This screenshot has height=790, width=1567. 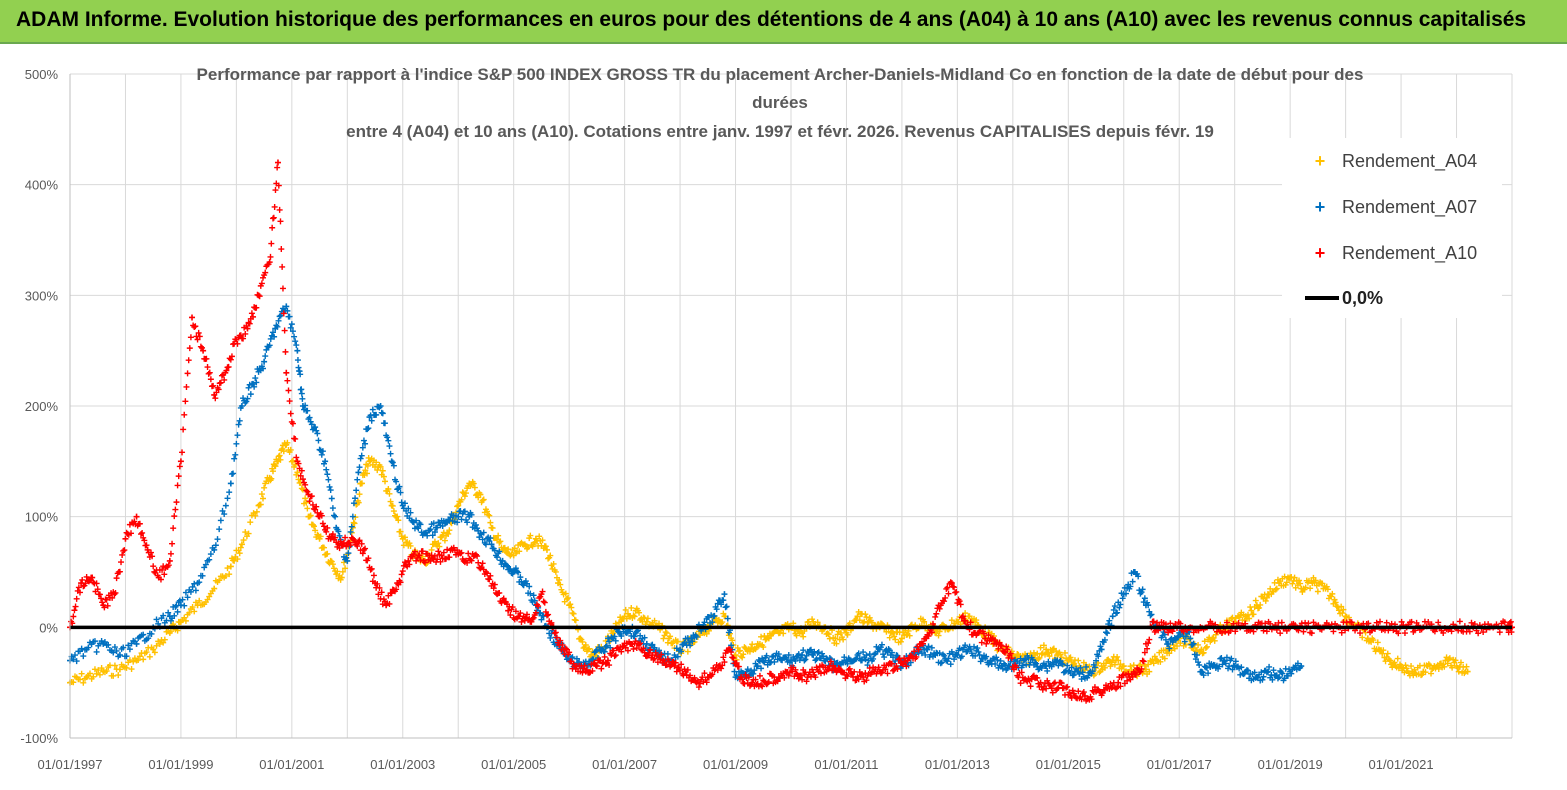 What do you see at coordinates (1362, 298) in the screenshot?
I see `legend-label-zero: 0,0%` at bounding box center [1362, 298].